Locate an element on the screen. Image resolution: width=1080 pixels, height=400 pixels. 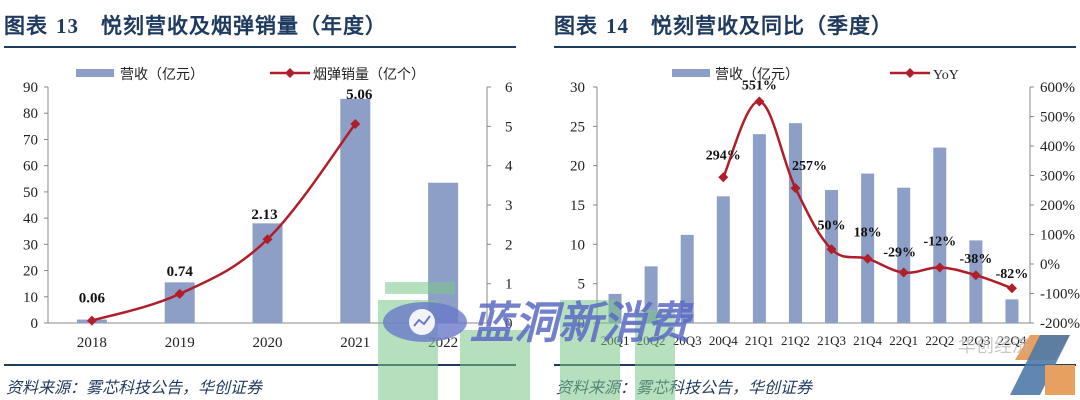
x-tick-label: 21Q2 is located at coordinates (795, 340).